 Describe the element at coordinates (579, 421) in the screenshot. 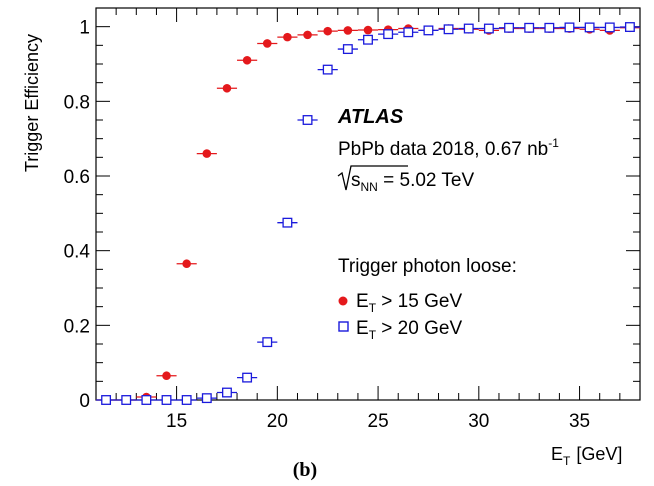

I see `x-tick-label: 35` at that location.